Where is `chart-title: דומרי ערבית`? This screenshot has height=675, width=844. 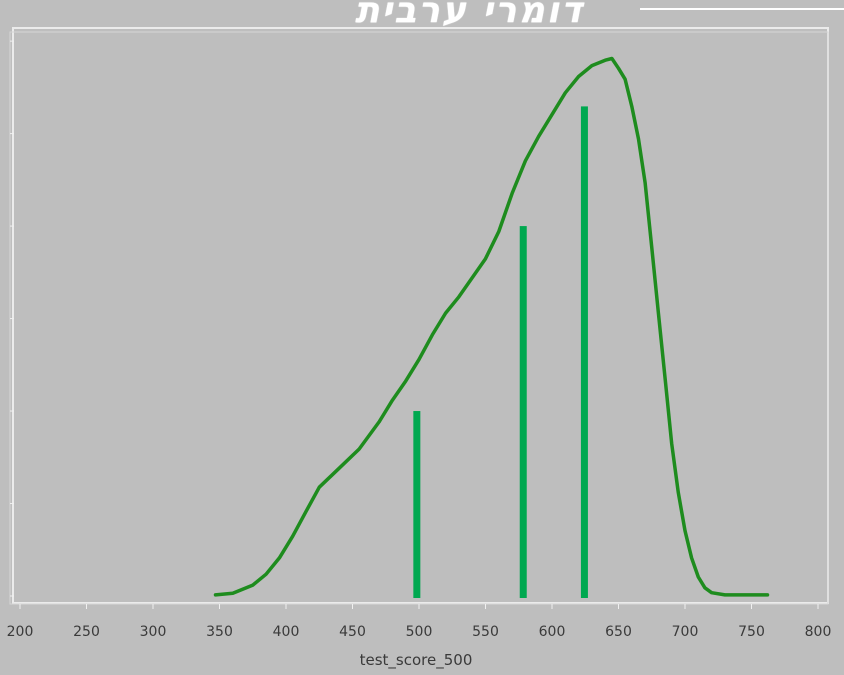 chart-title: דומרי ערבית is located at coordinates (470, 15).